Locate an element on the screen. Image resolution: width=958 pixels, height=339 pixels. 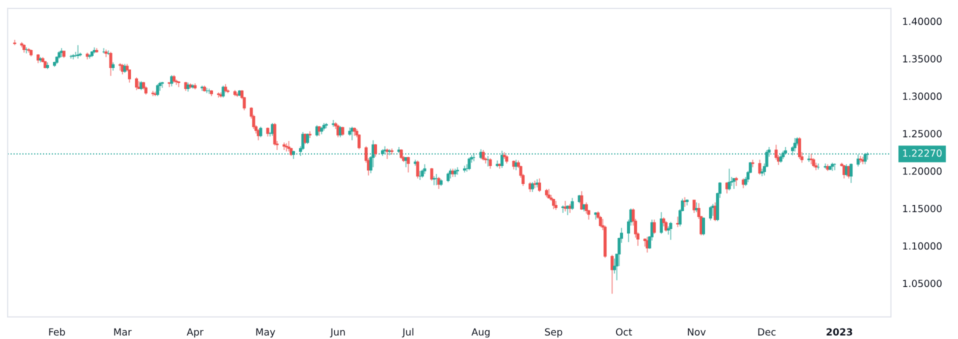
y-tick-label: 1.10000 is located at coordinates (922, 246).